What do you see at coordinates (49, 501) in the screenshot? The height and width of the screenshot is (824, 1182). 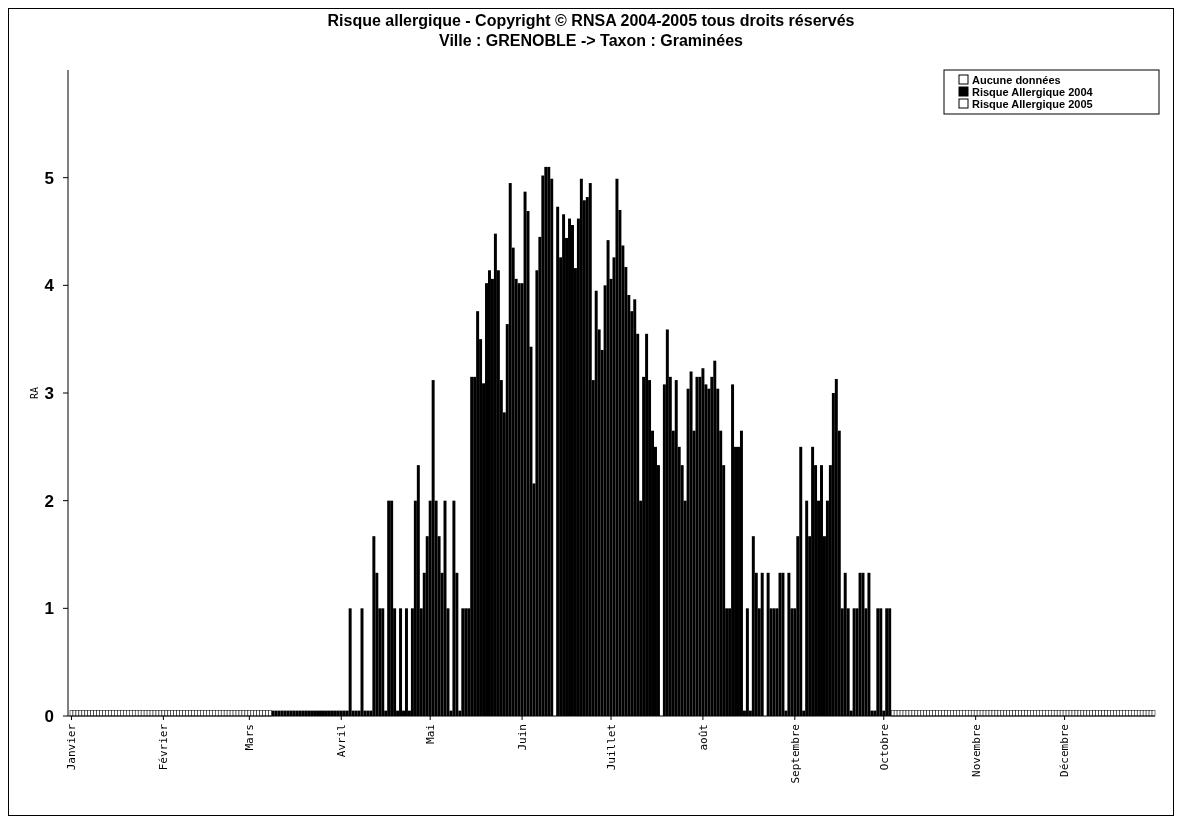 I see `y-tick-label: 2` at bounding box center [49, 501].